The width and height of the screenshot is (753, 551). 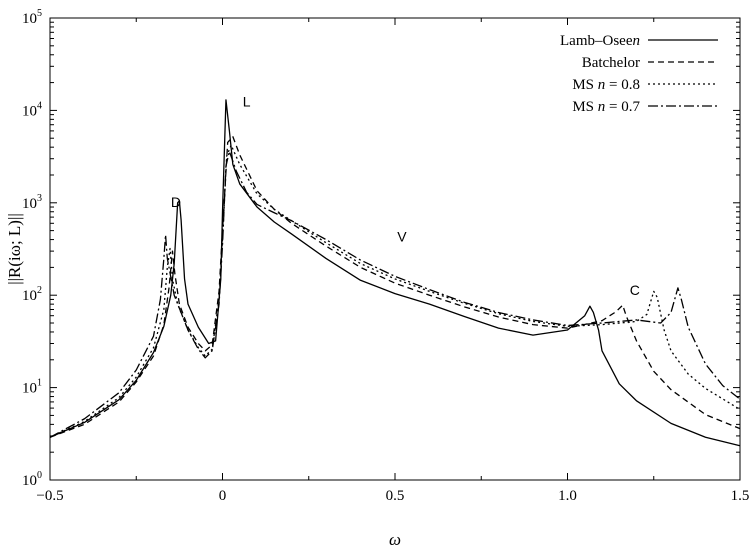 What do you see at coordinates (32, 202) in the screenshot?
I see `y-tick-label: 10³` at bounding box center [32, 202].